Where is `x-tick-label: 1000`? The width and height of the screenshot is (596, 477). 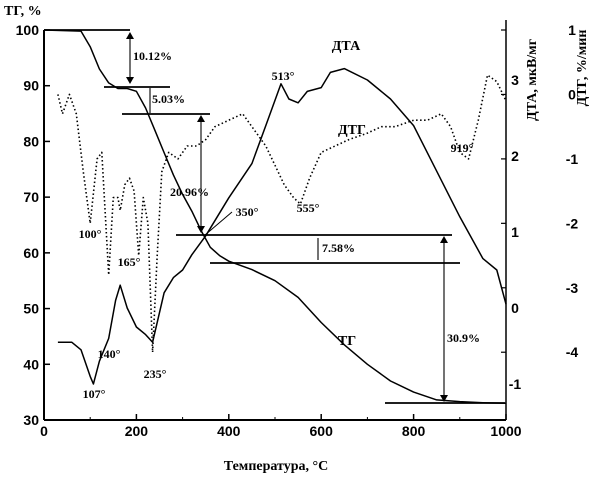
x-tick-label: 1000 is located at coordinates (505, 431).